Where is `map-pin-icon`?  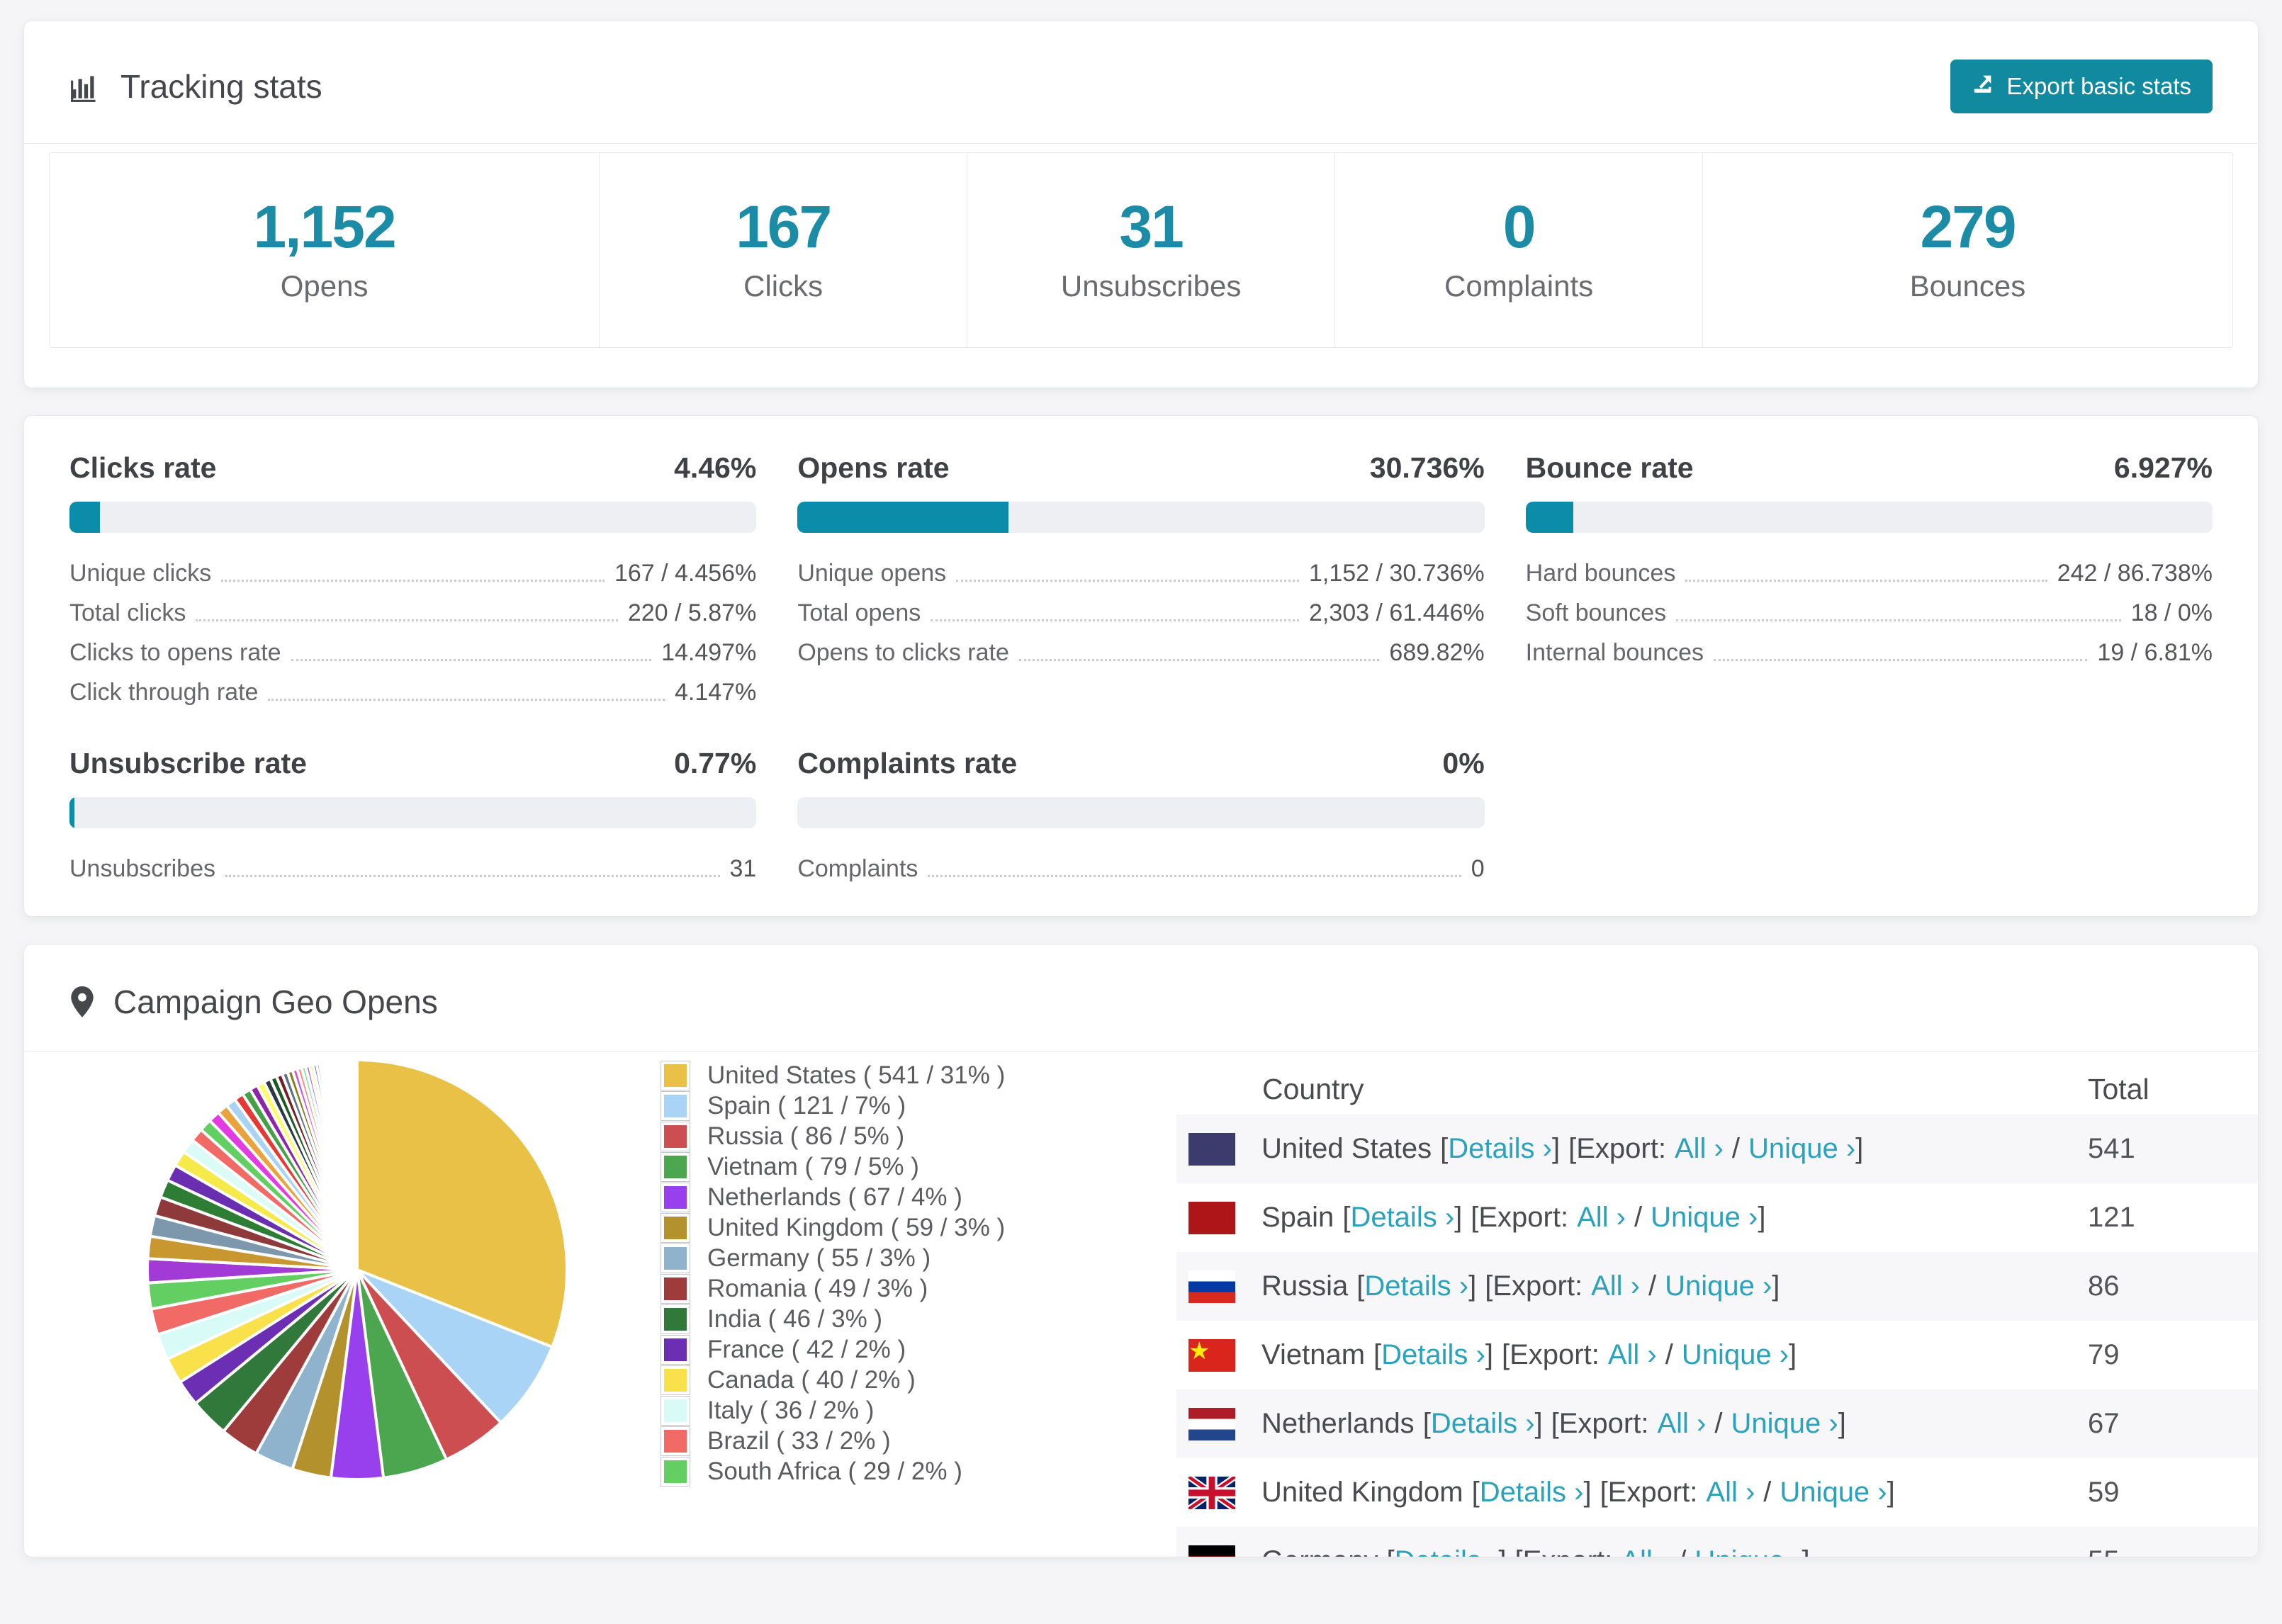 map-pin-icon is located at coordinates (82, 1002).